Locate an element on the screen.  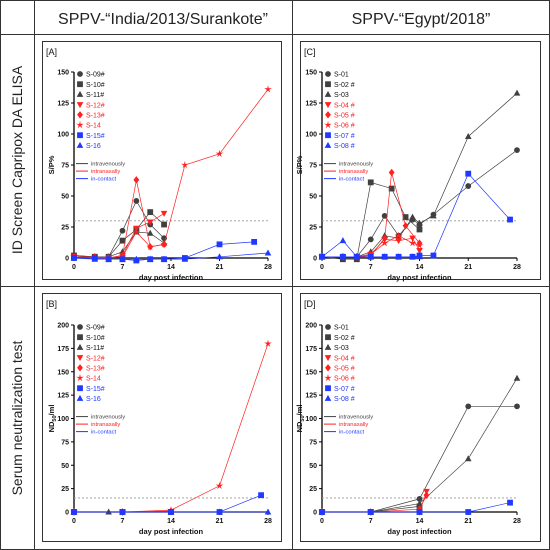
y-tick-label: 0 is located at coordinates (315, 259).